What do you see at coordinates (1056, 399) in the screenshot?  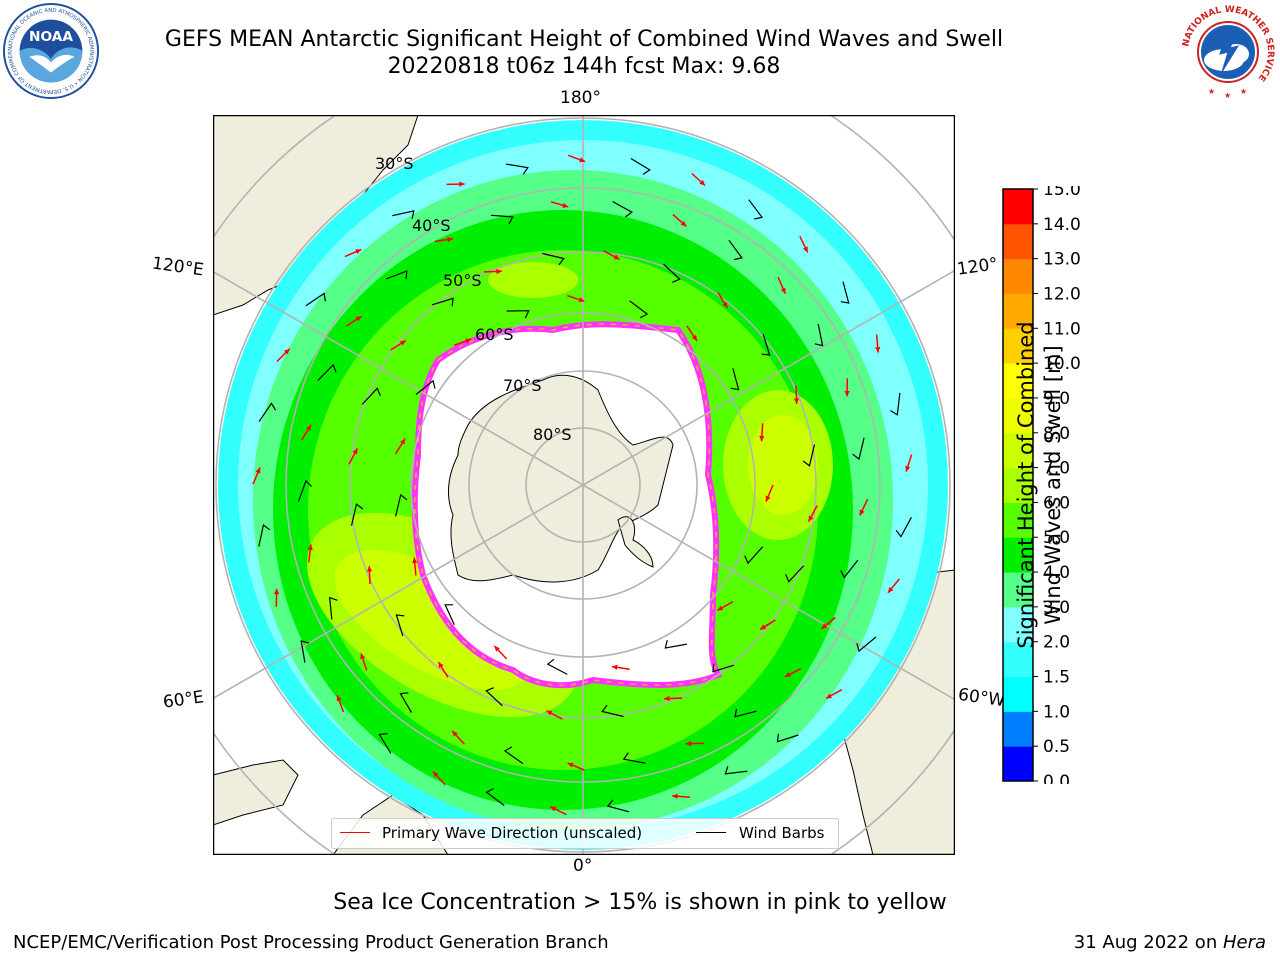 I see `colorbar-tick-label: 9.0` at bounding box center [1056, 399].